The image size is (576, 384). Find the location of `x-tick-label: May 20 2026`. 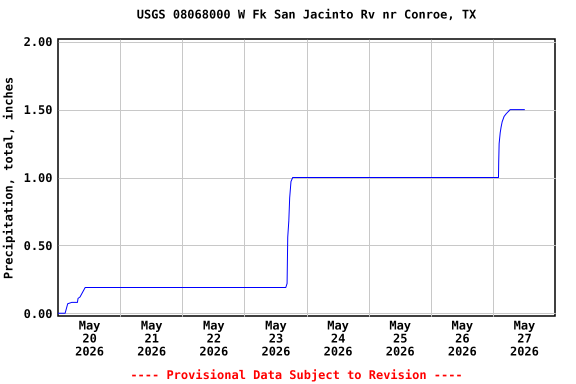

x-tick-label: May 20 2026 is located at coordinates (89, 338).